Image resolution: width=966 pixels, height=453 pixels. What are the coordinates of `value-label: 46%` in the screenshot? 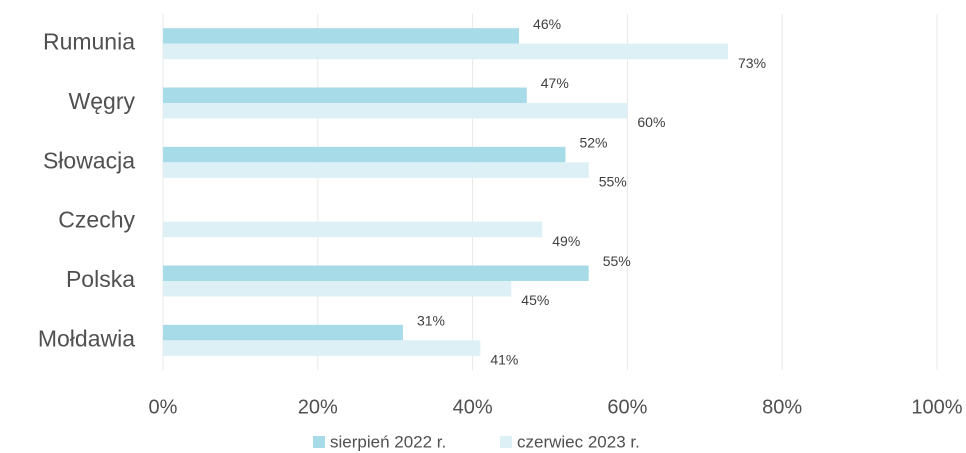 It's located at (547, 24).